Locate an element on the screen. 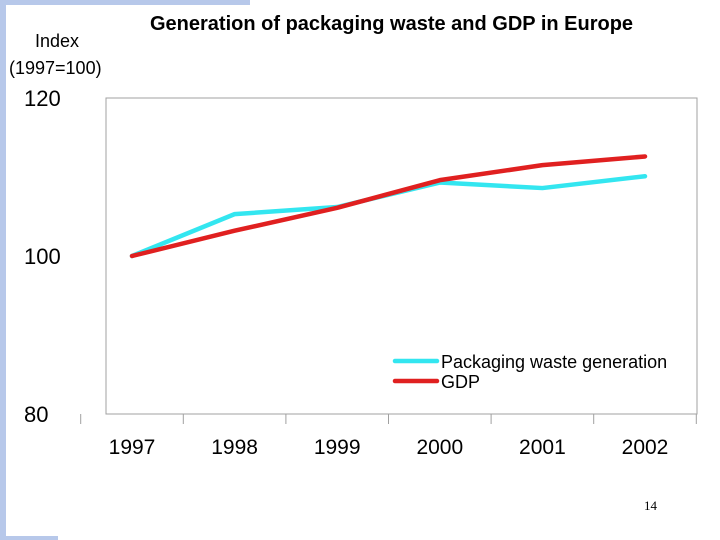 This screenshot has height=540, width=720. x-tick-label: 1998 is located at coordinates (234, 447).